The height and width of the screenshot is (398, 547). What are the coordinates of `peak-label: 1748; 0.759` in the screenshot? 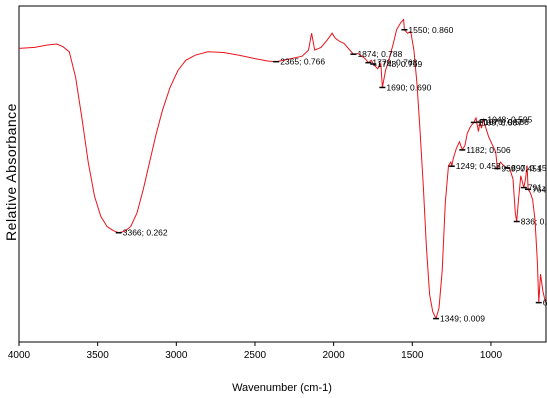 It's located at (399, 64).